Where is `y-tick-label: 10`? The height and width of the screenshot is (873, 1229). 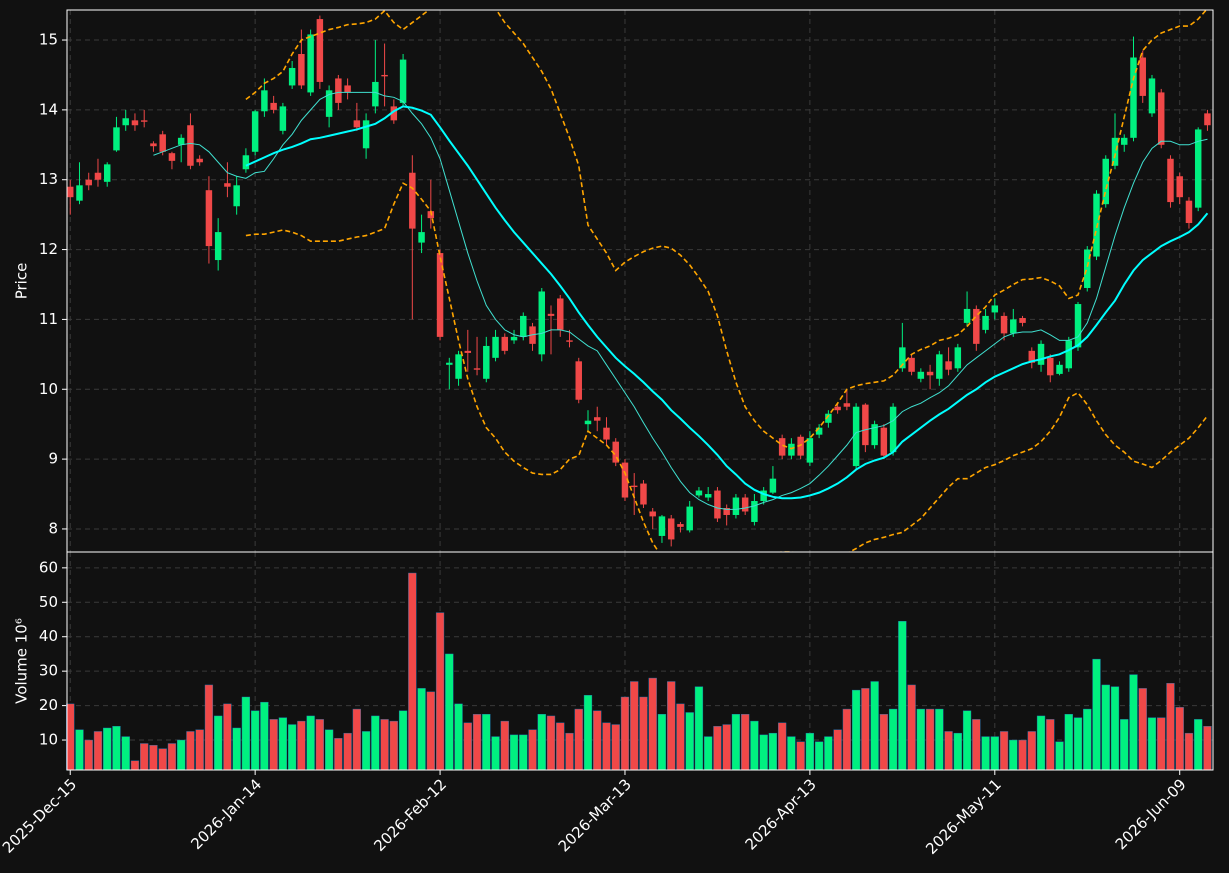 y-tick-label: 10 is located at coordinates (48, 389).